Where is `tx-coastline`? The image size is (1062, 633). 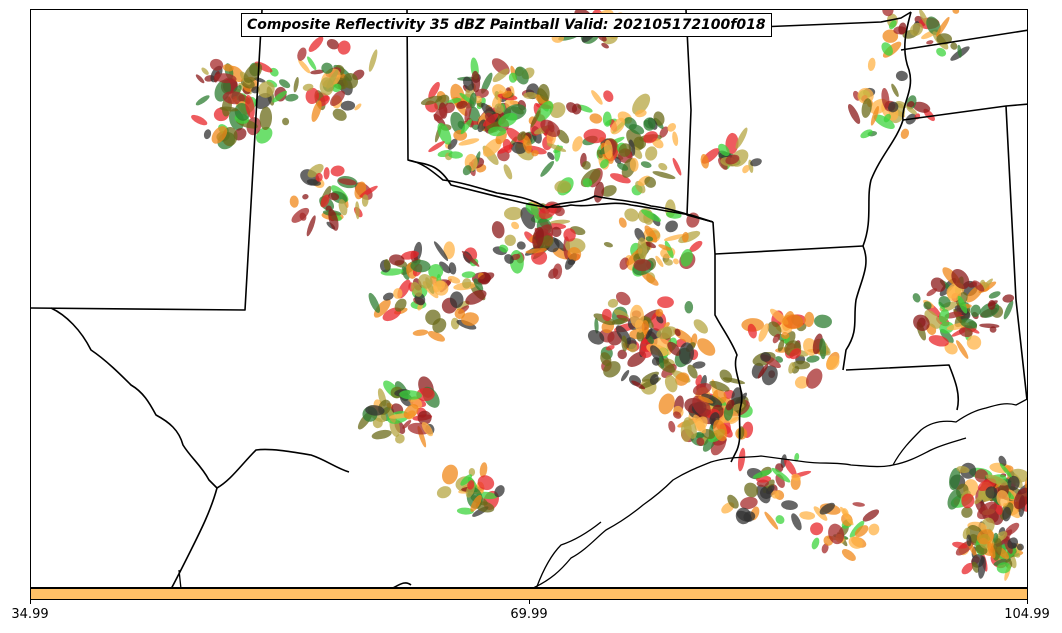
tx-coastline is located at coordinates (750, 512).